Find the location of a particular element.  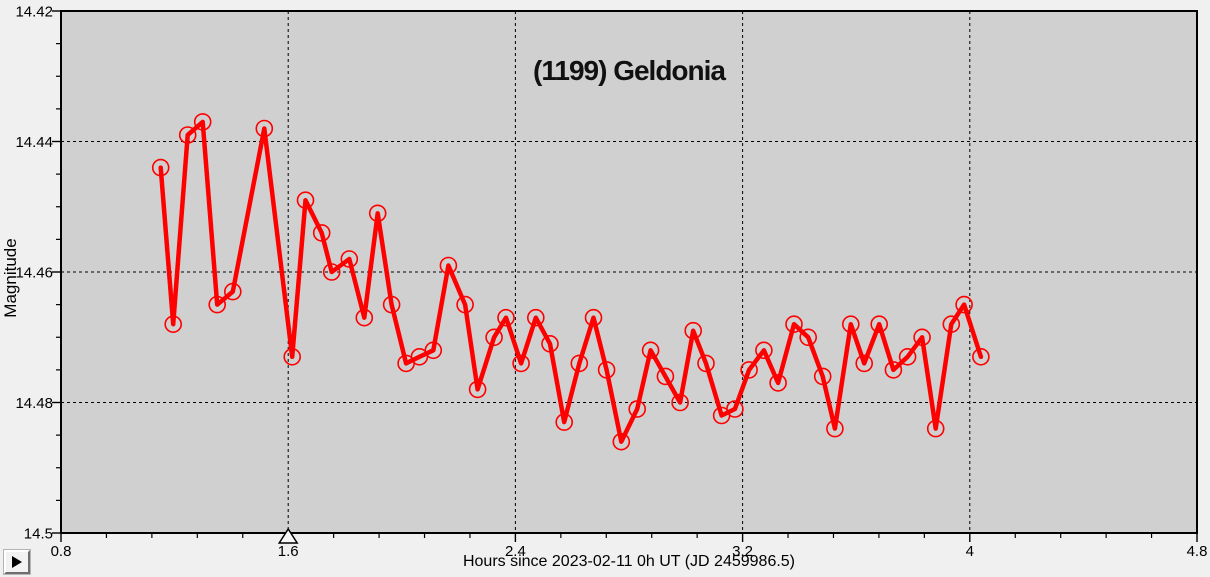

play-icon is located at coordinates (17, 562).